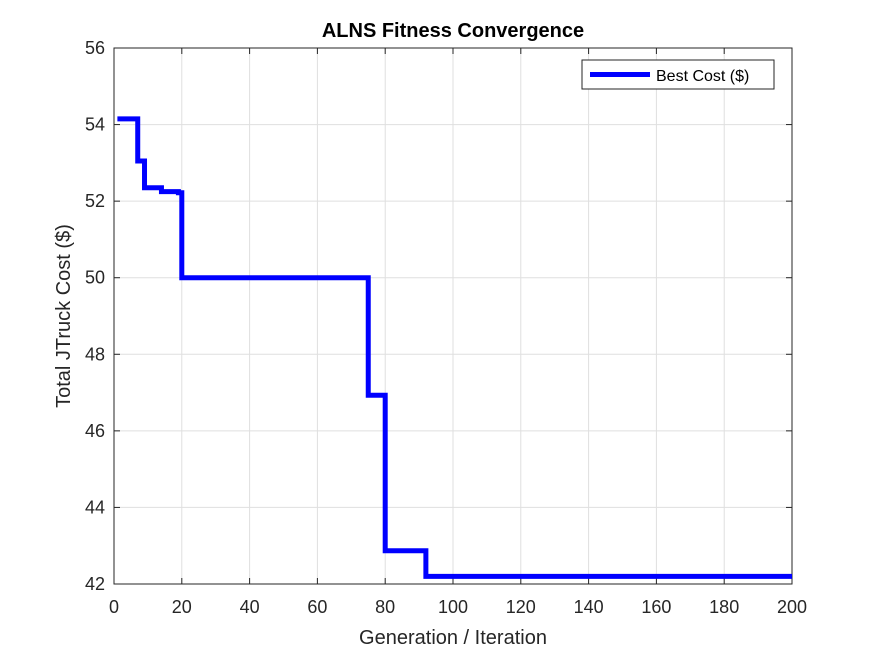  What do you see at coordinates (95, 431) in the screenshot?
I see `y-tick-label: 46` at bounding box center [95, 431].